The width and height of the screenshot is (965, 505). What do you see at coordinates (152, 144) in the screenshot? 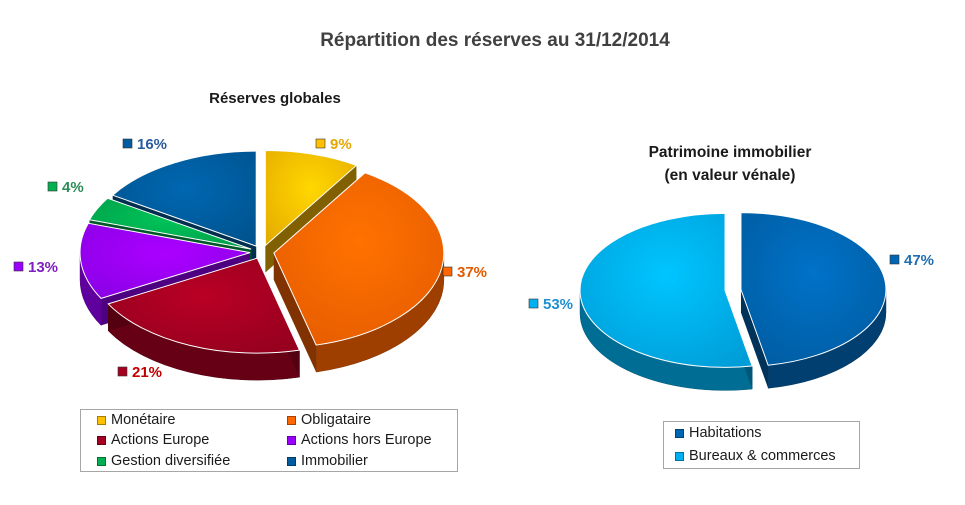
I see `data-label-immobilier: 16%` at bounding box center [152, 144].